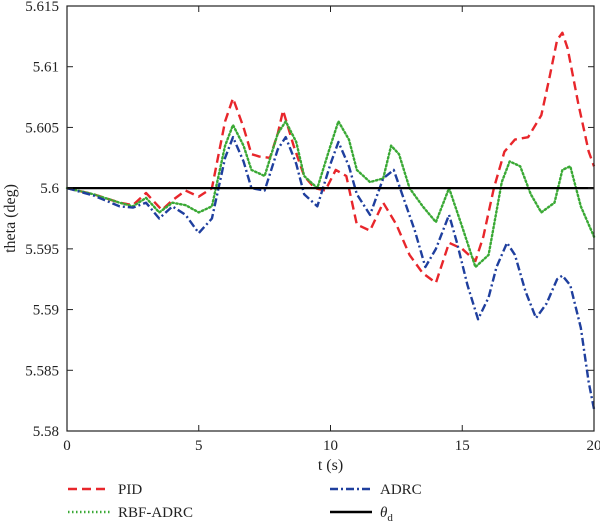  Describe the element at coordinates (10, 218) in the screenshot. I see `y-axis-label: theta (deg)` at that location.